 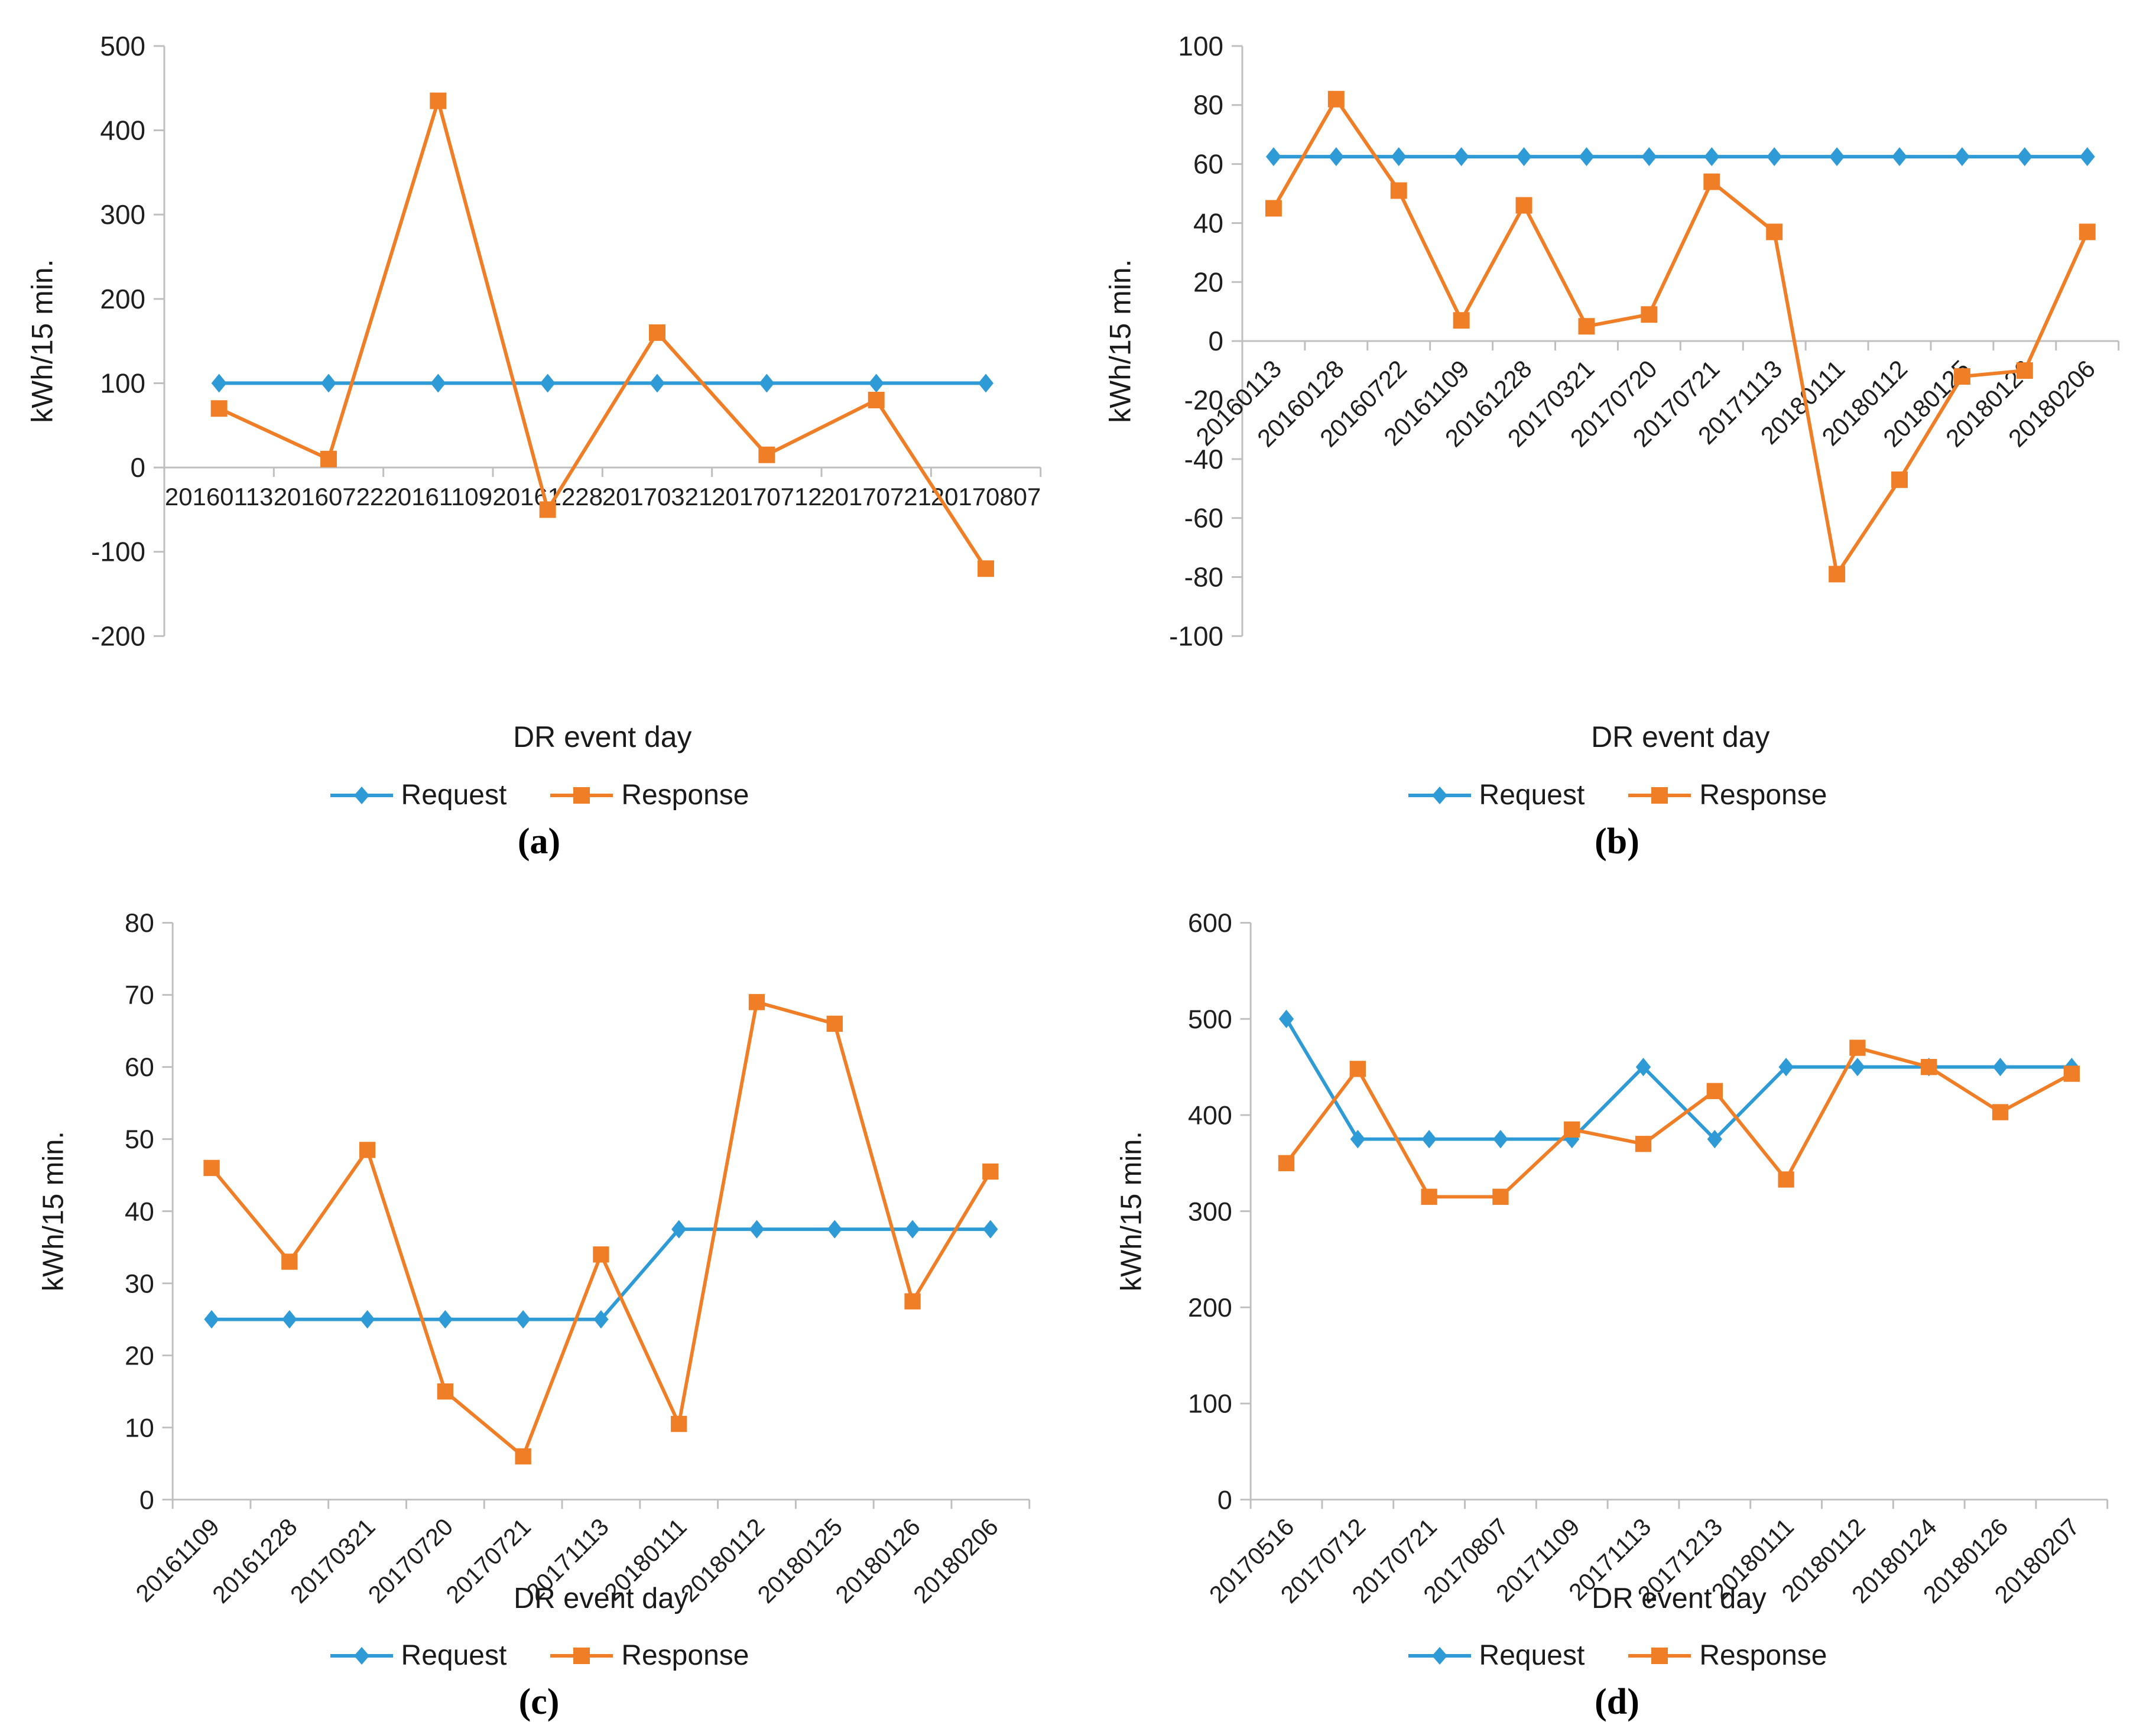 What do you see at coordinates (1203, 577) in the screenshot?
I see `y-tick-label: -80` at bounding box center [1203, 577].